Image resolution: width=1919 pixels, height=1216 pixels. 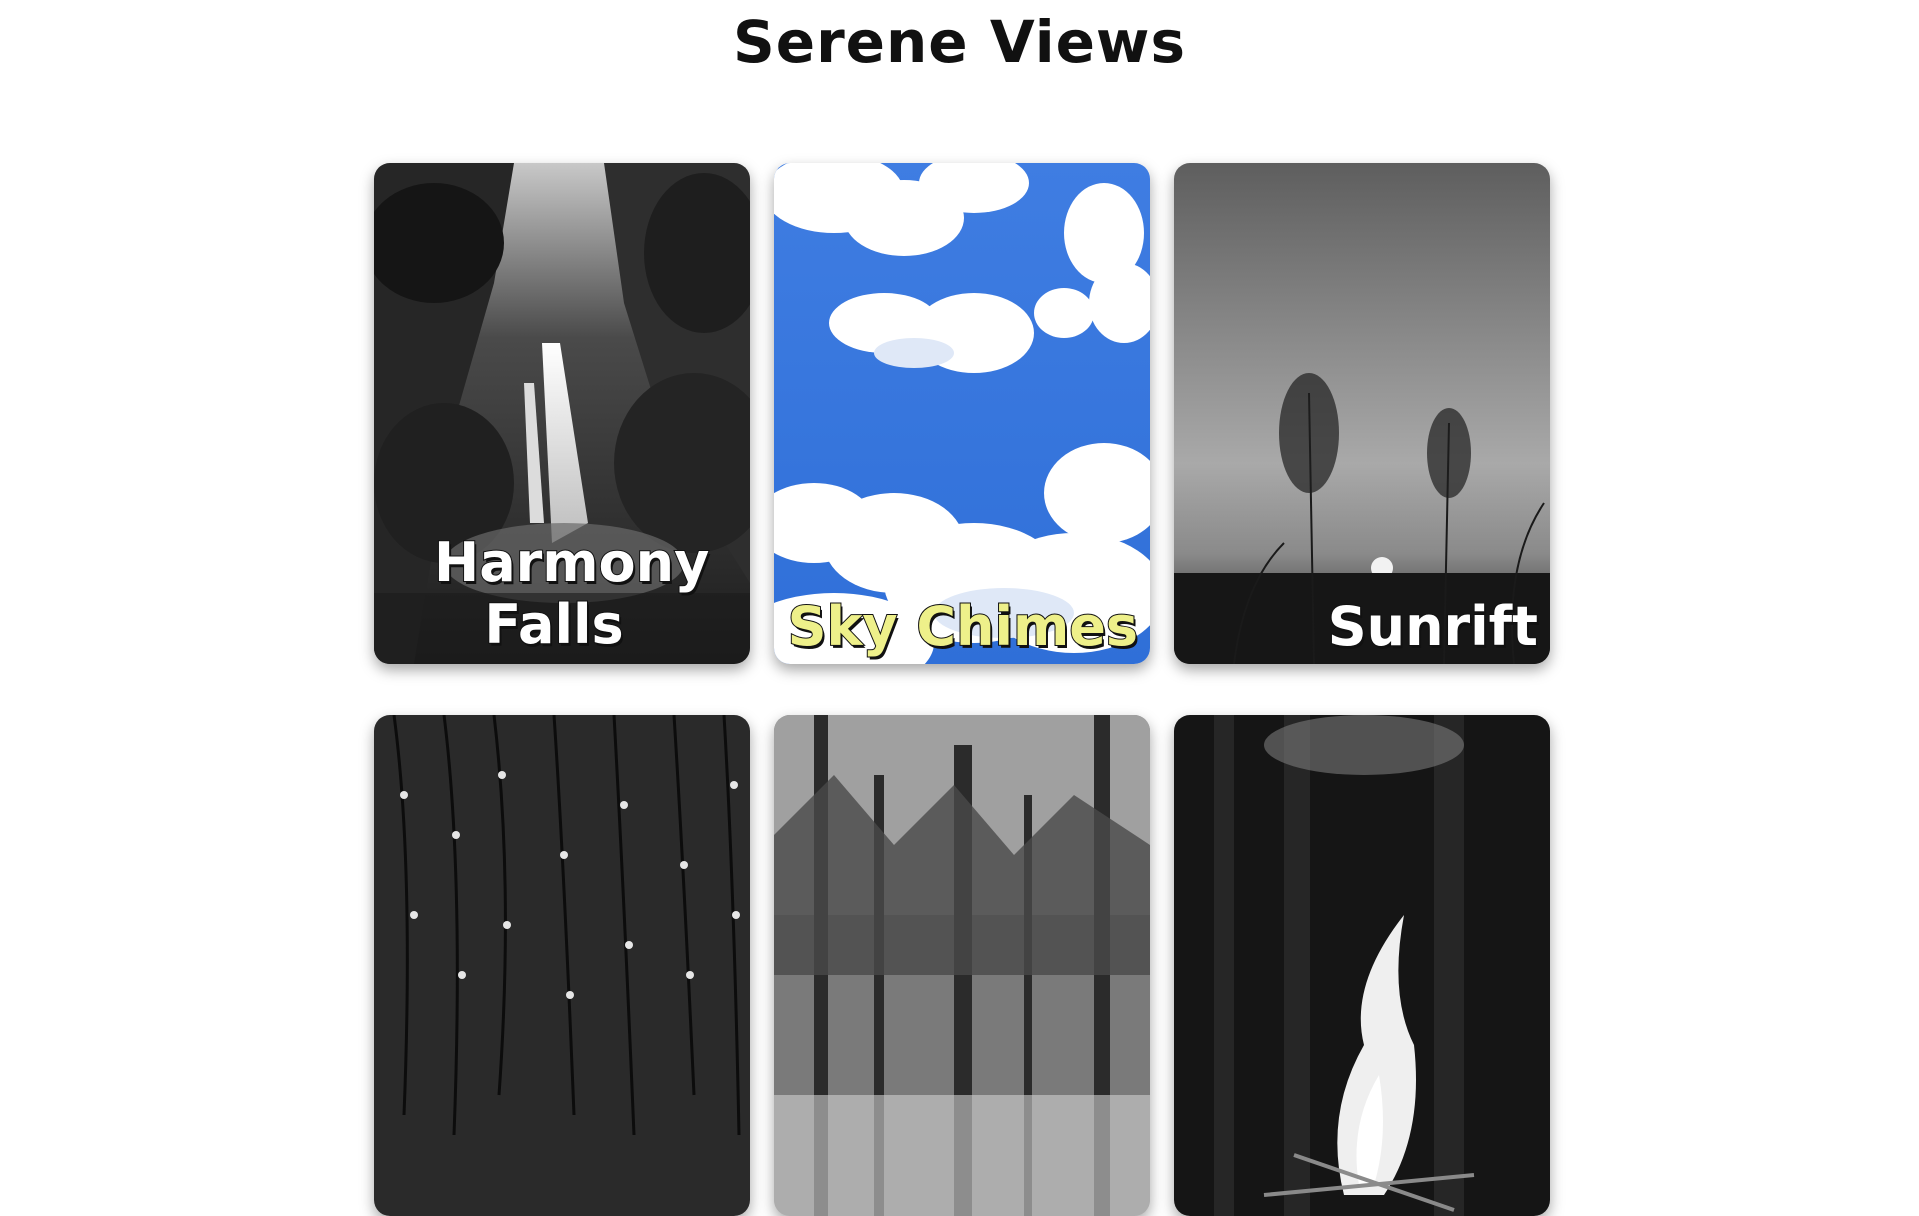 I want to click on sunset-grass-image, so click(x=1362, y=413).